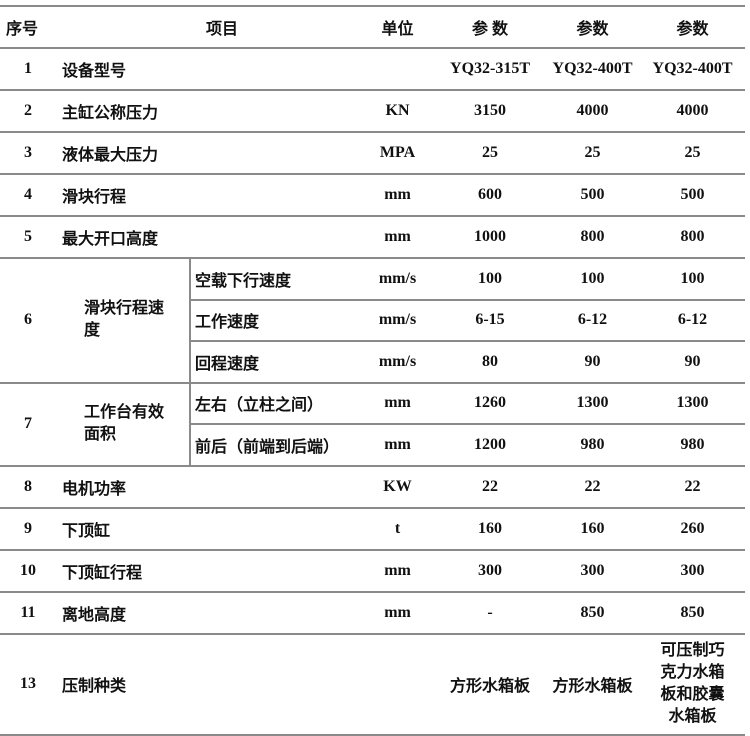 This screenshot has width=750, height=736. Describe the element at coordinates (593, 528) in the screenshot. I see `row-param-2: 160` at that location.